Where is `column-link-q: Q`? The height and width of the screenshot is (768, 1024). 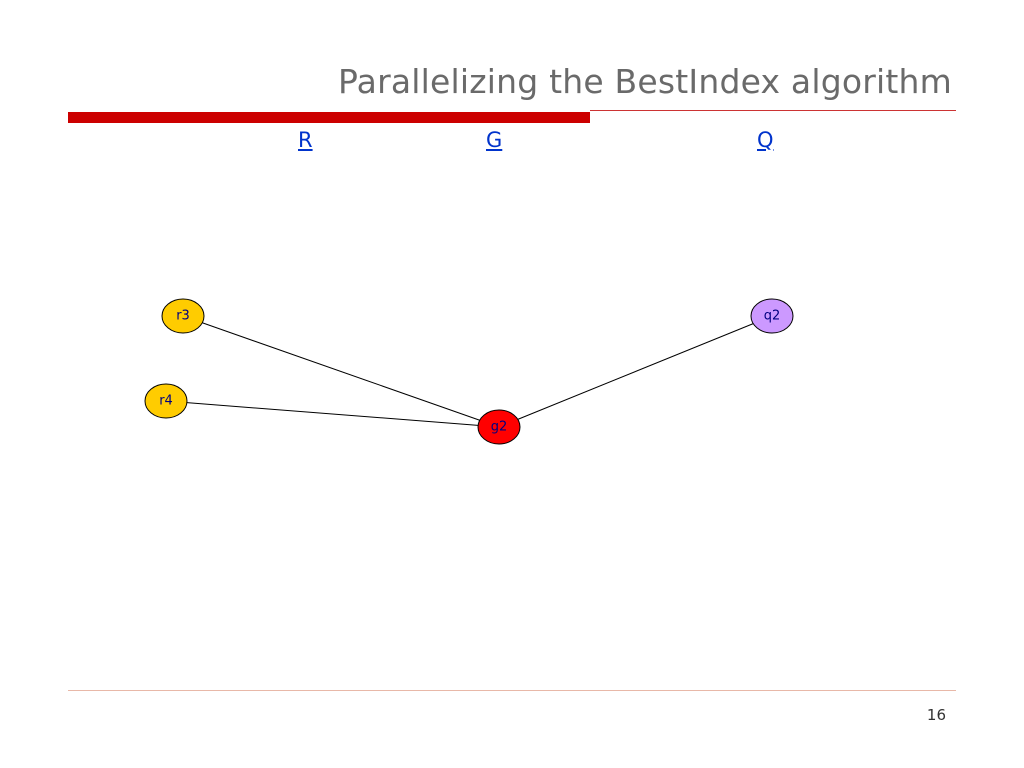
column-link-q: Q is located at coordinates (765, 140).